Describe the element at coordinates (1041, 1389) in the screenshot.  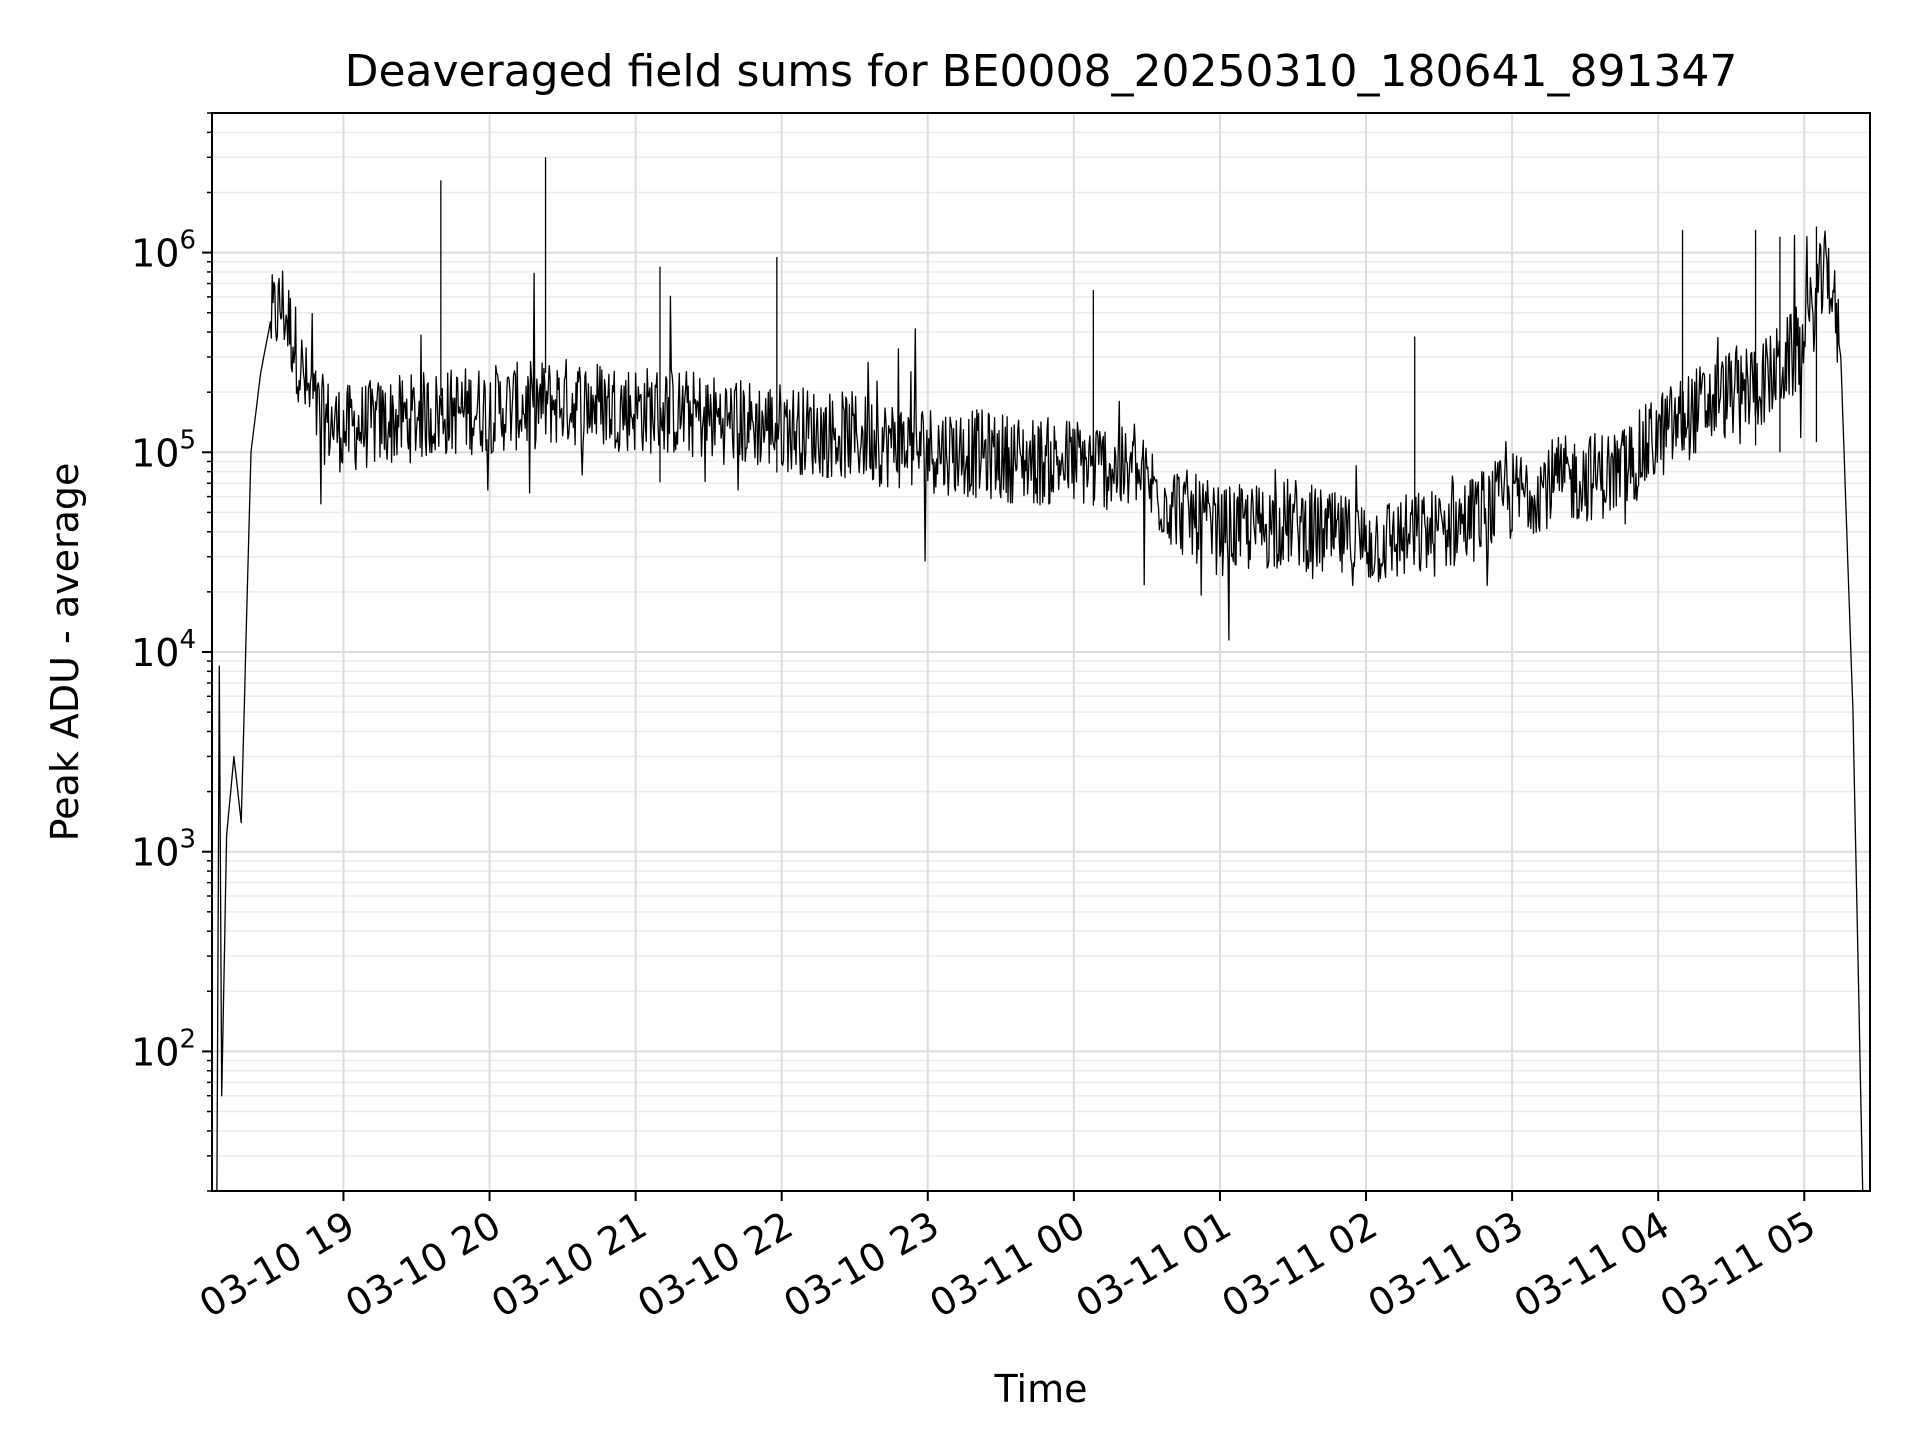
I see `x-axis-label: Time` at that location.